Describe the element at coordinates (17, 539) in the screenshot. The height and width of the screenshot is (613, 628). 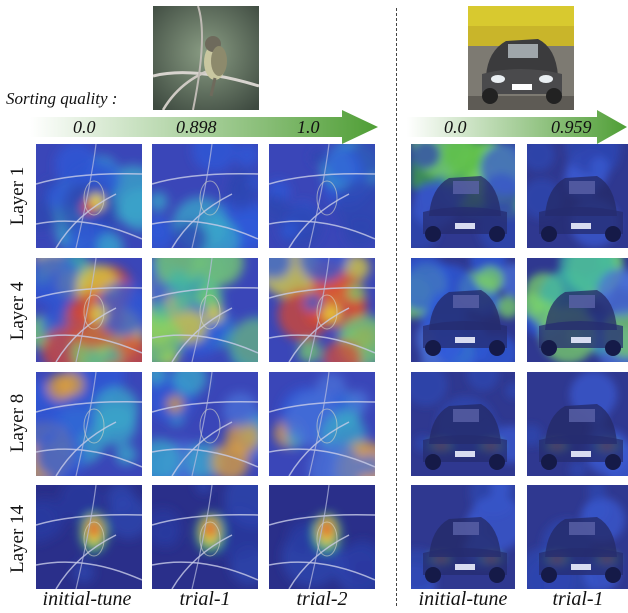
I see `row-label-layer-14: Layer 14` at that location.